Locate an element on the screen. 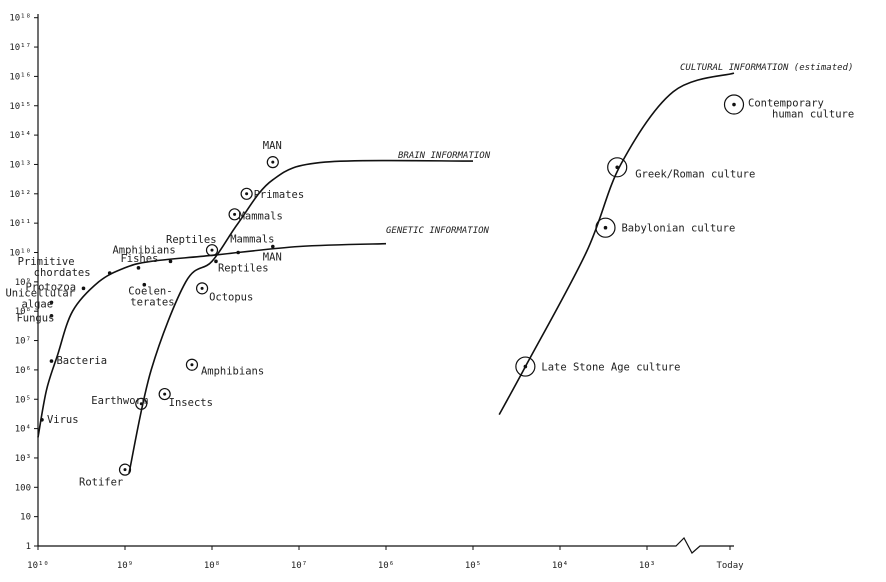 Image resolution: width=886 pixels, height=582 pixels. y-tick-label: 10¹¹ is located at coordinates (20, 224).